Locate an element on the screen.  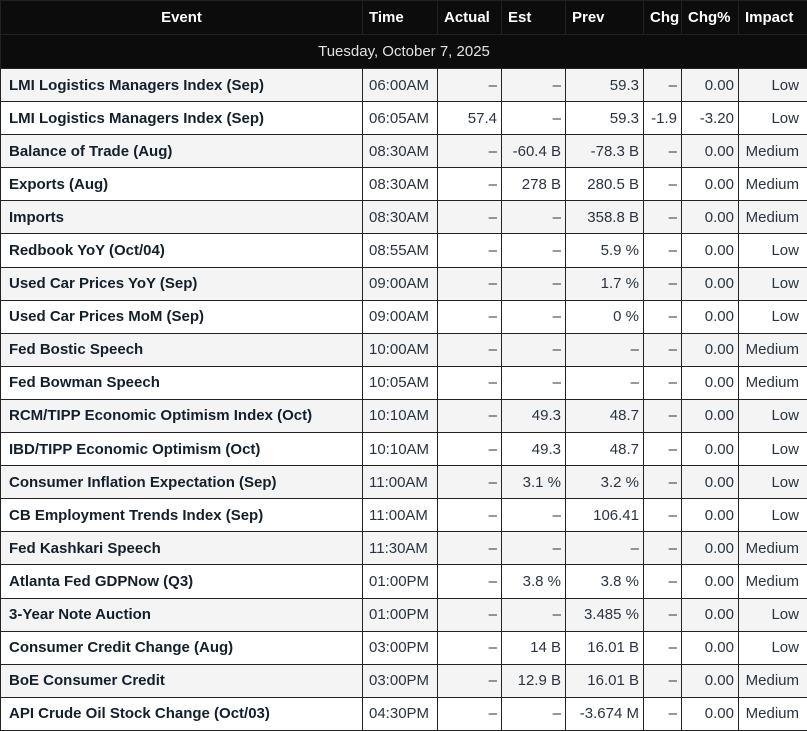
prev-value: 0 % is located at coordinates (604, 316).